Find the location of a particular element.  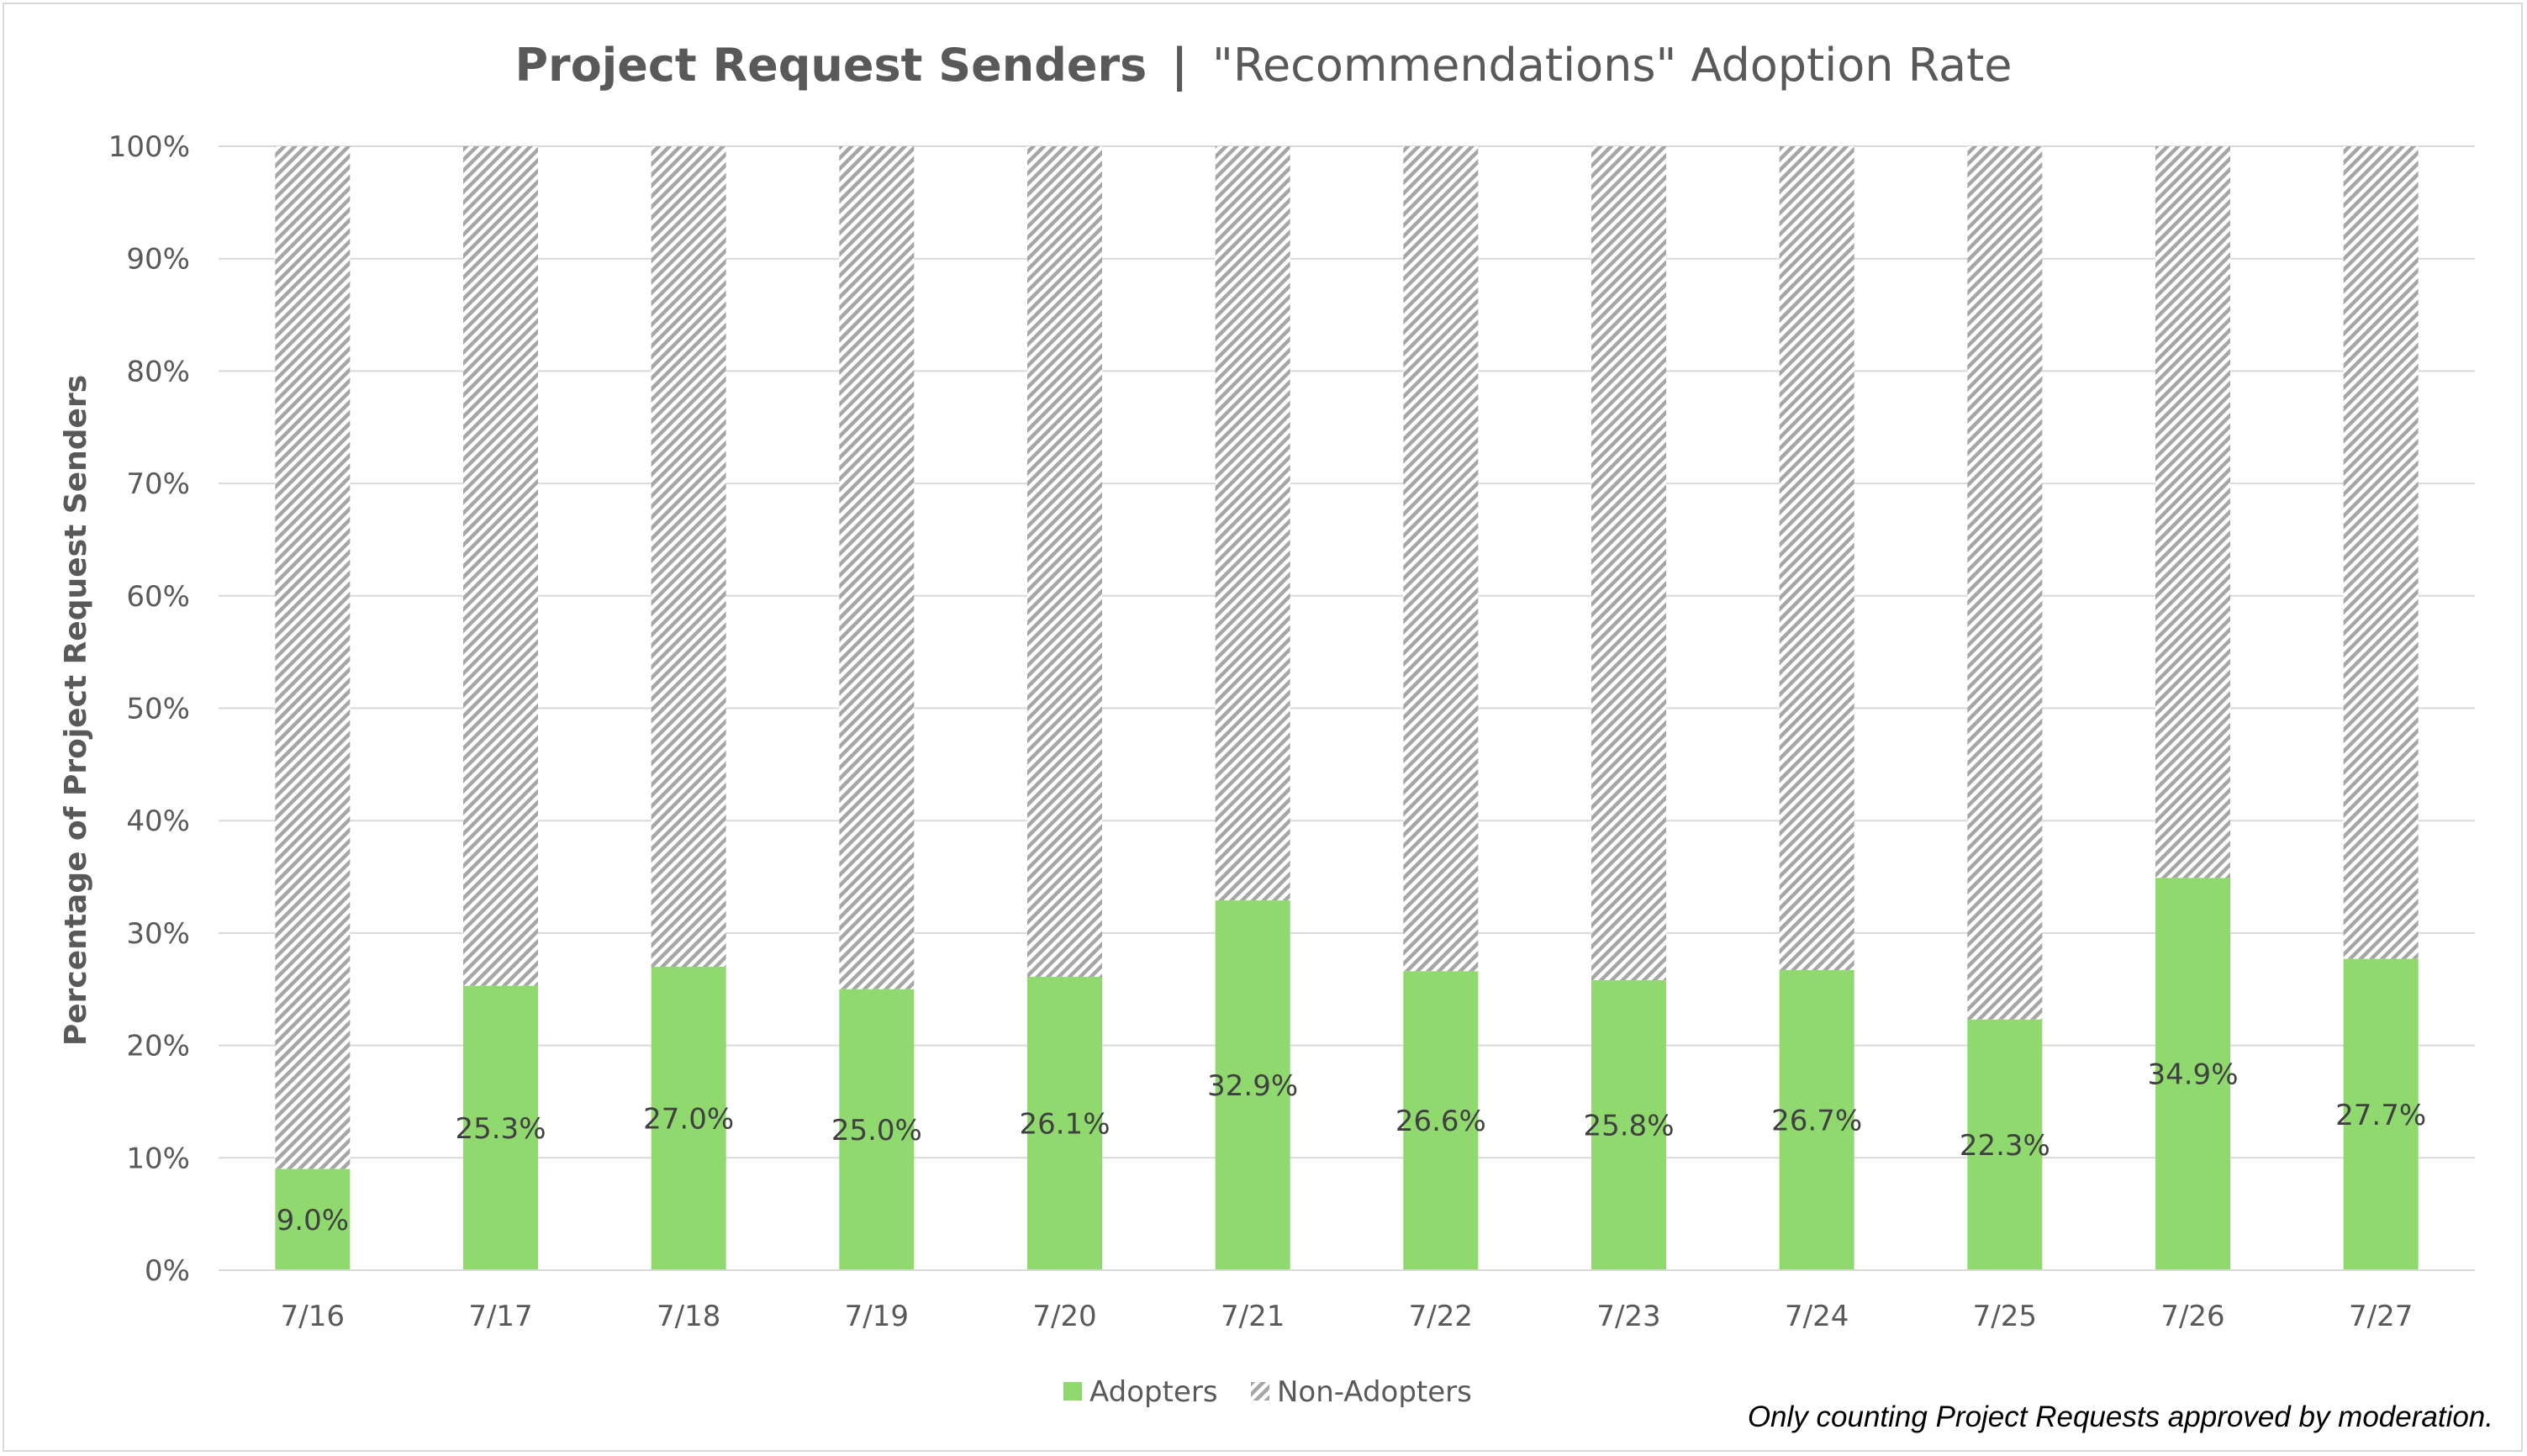

bar-data-label: 25.0% is located at coordinates (876, 1130).